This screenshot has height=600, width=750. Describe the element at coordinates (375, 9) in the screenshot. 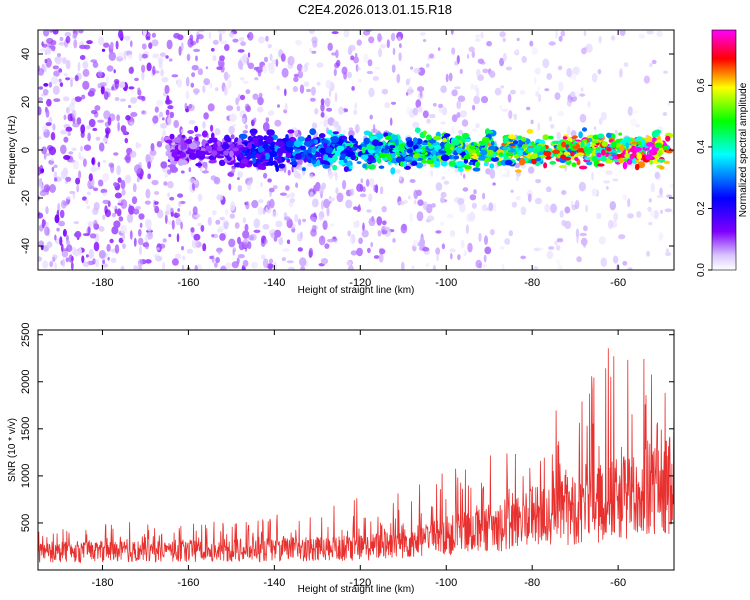

I see `figure-title: C2E4.2026.013.01.15.R18` at that location.